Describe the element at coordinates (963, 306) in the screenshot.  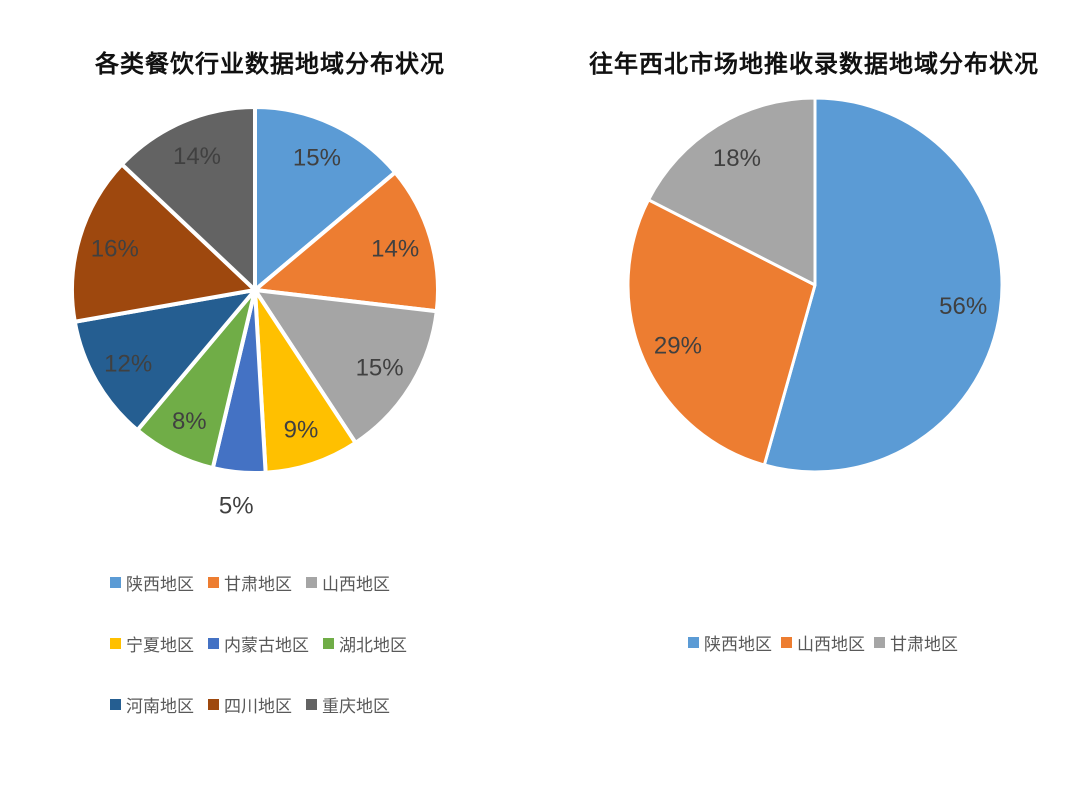
I see `slice-label-陕西地区: 56%` at that location.